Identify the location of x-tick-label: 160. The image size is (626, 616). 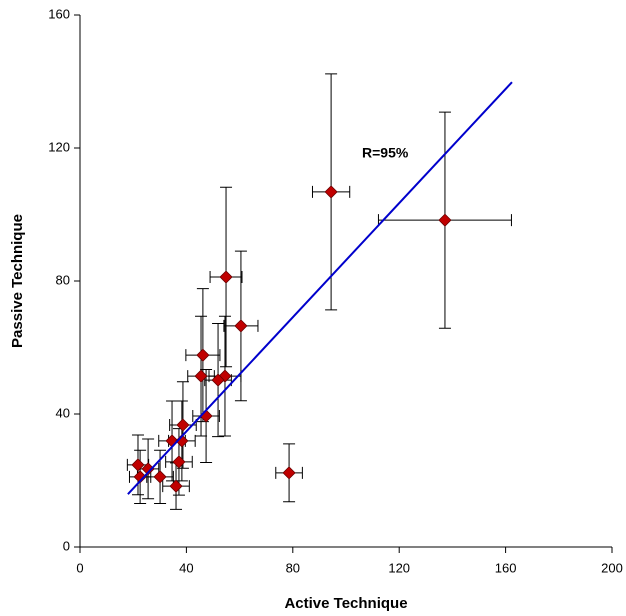
(506, 567).